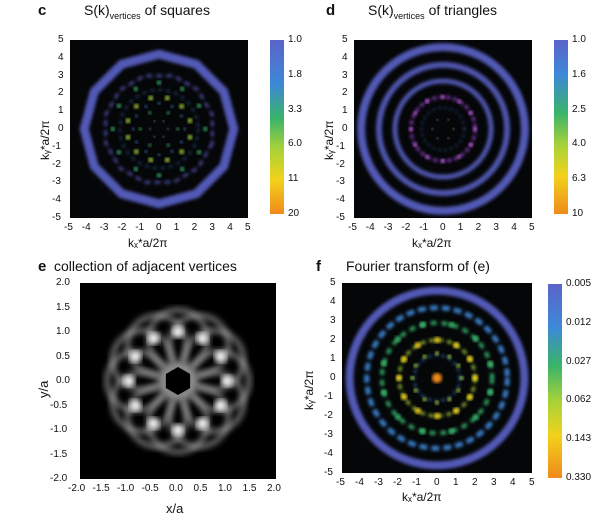 This screenshot has width=601, height=516. Describe the element at coordinates (176, 488) in the screenshot. I see `x-tick-label: 0.0` at that location.